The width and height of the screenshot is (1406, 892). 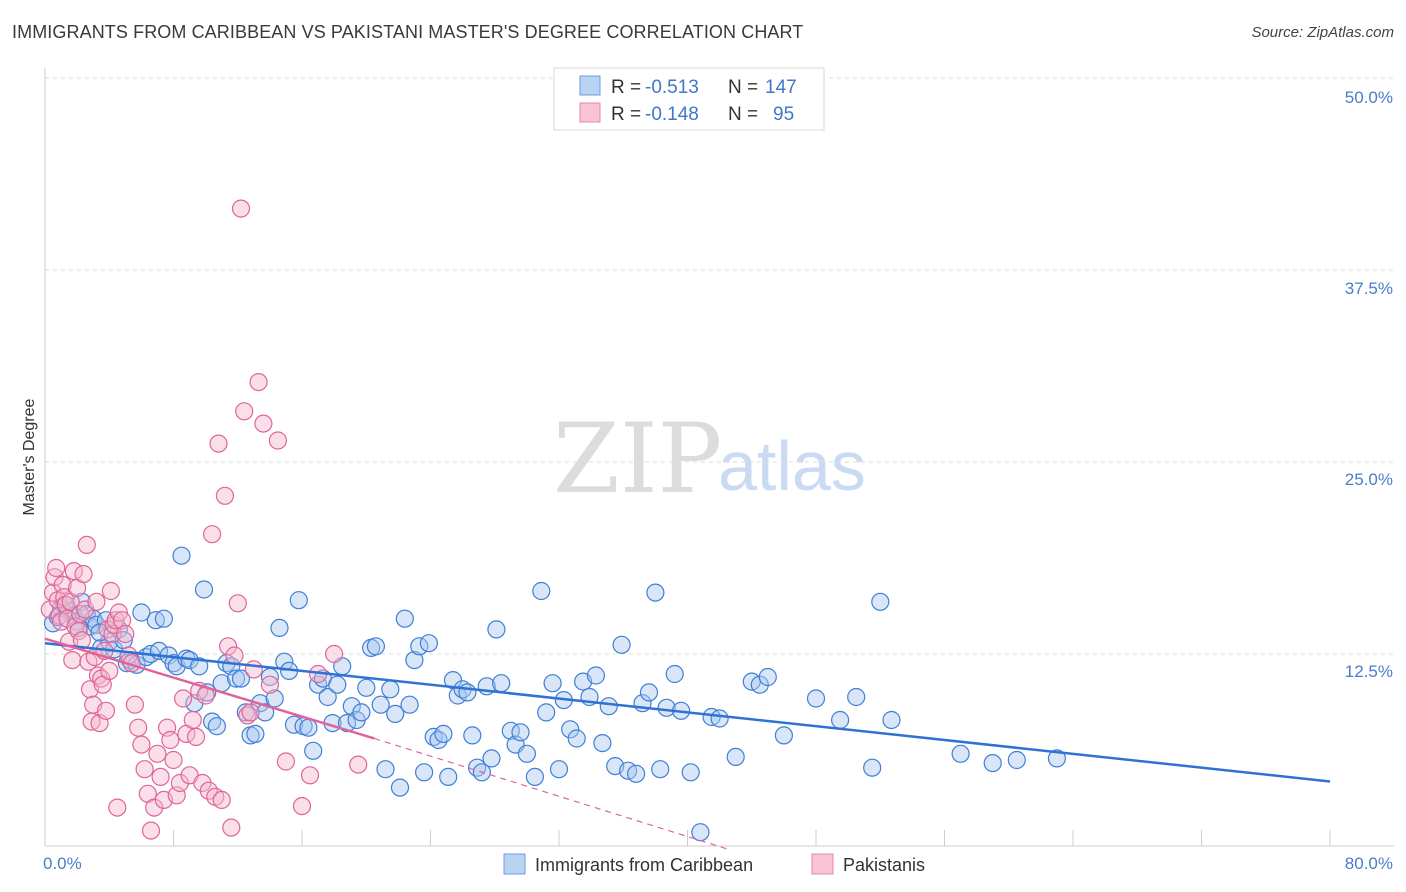 What do you see at coordinates (1322, 32) in the screenshot?
I see `source-label: Source: ZipAtlas.com` at bounding box center [1322, 32].